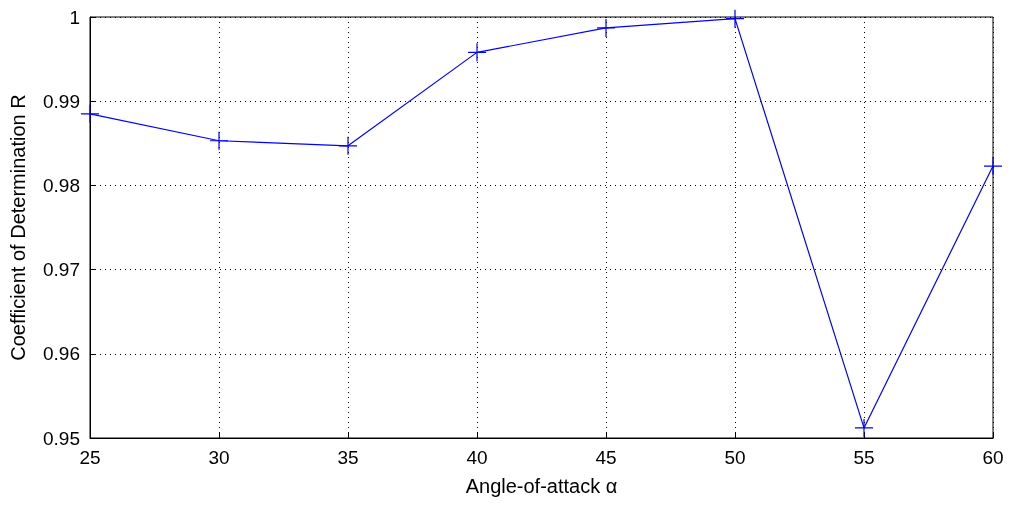 This screenshot has height=515, width=1013. Describe the element at coordinates (61, 185) in the screenshot. I see `y-tick-label: 0.98` at that location.